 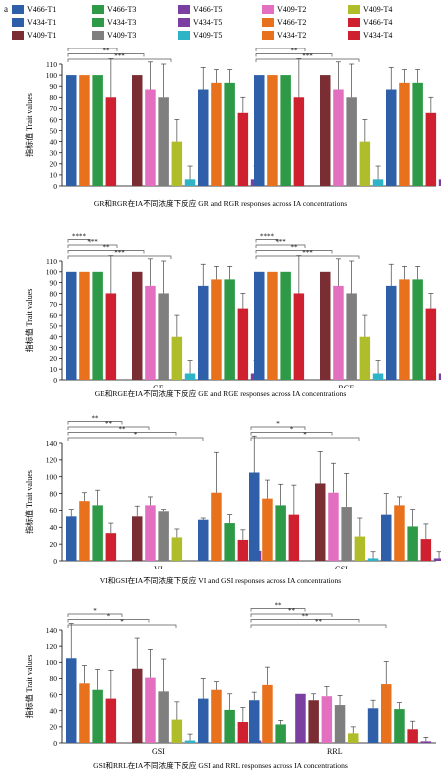 What do you see at coordinates (54, 304) in the screenshot?
I see `y-tick-label: 70` at bounding box center [54, 304].